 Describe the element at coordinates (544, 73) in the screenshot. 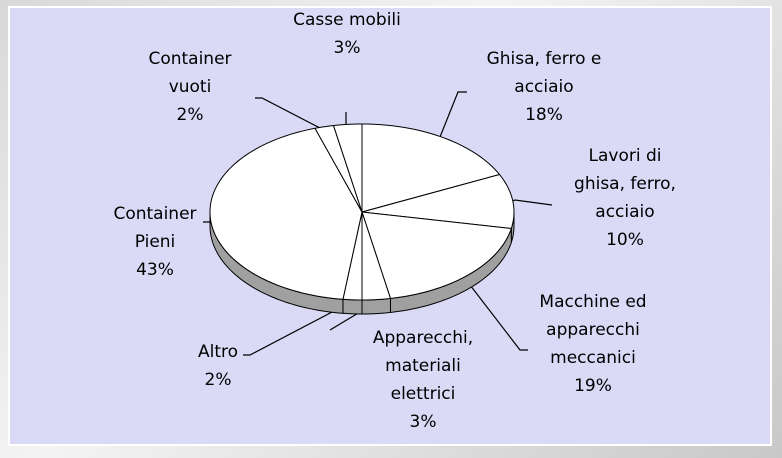

I see `category-label: Ghisa, ferro e acciaio` at that location.